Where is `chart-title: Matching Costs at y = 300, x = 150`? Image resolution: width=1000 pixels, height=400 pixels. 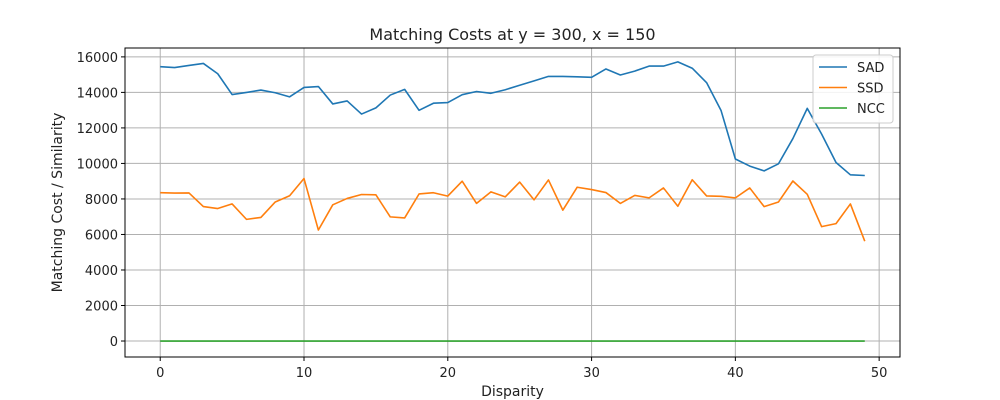
chart-title: Matching Costs at y = 300, x = 150 is located at coordinates (512, 34).